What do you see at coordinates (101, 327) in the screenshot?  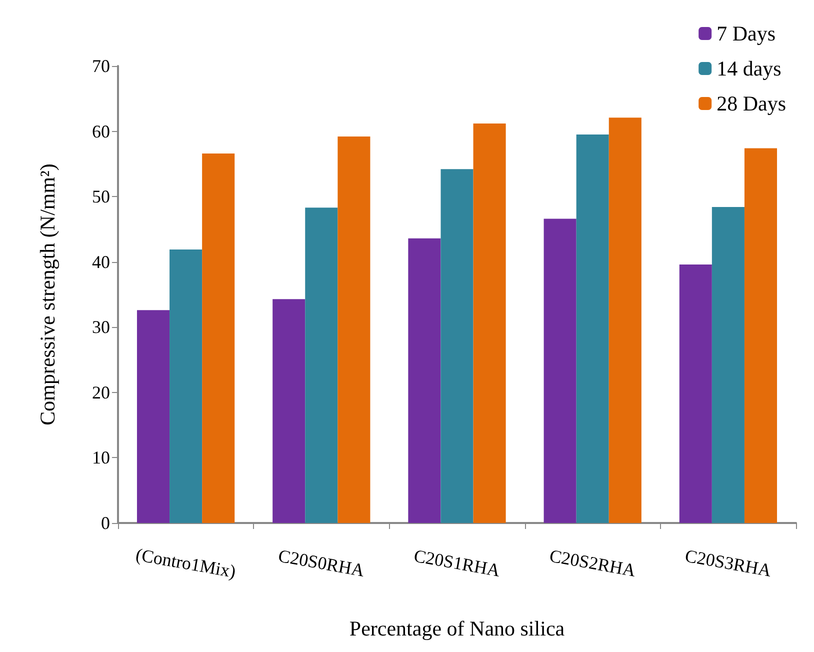 I see `y-tick-label: 30` at bounding box center [101, 327].